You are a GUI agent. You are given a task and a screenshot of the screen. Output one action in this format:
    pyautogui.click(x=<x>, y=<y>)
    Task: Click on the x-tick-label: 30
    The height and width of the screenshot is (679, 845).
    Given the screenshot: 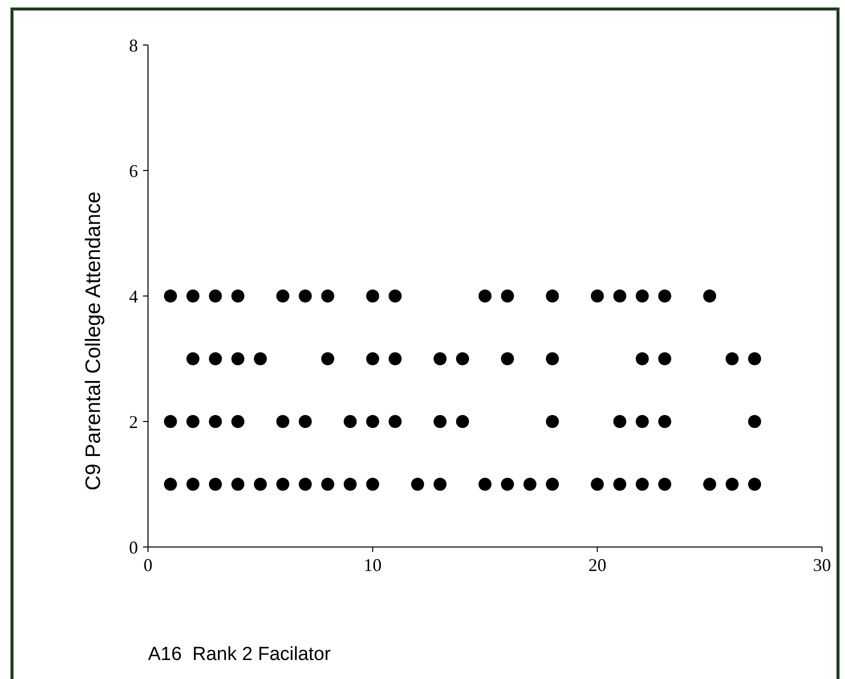 What is the action you would take?
    pyautogui.click(x=822, y=565)
    